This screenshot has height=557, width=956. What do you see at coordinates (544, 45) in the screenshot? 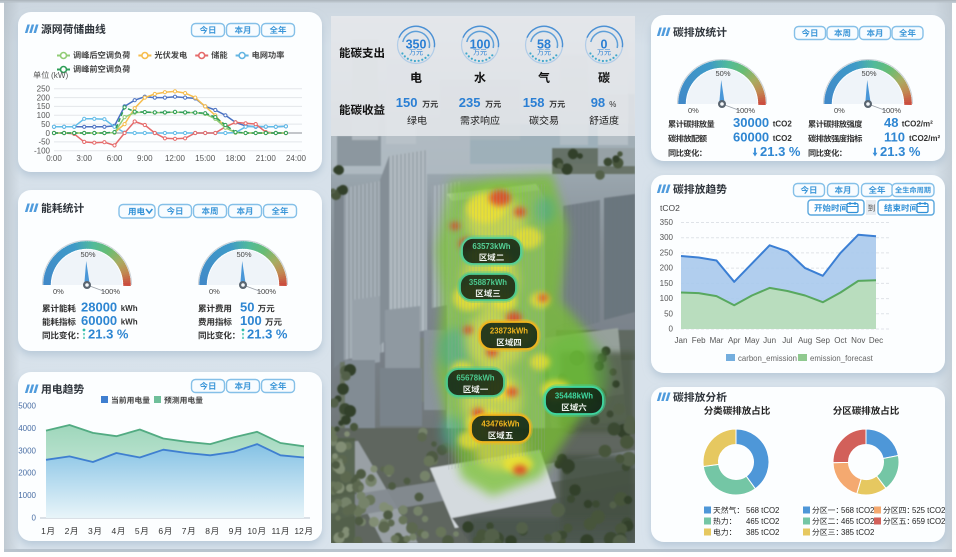
I see `svg-text: 58` at bounding box center [544, 45].